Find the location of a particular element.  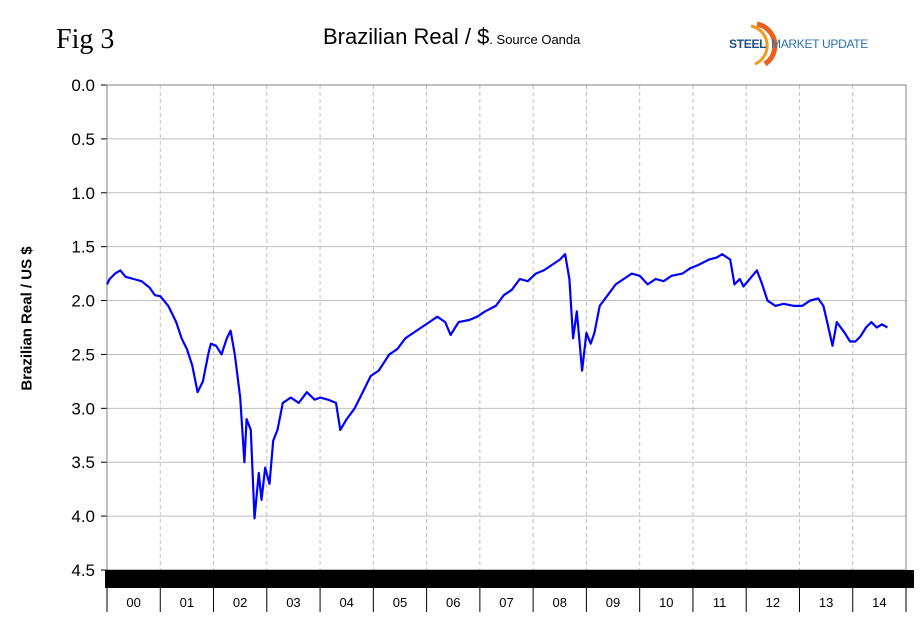

chart-title: Brazilian Real / $. Source Oanda is located at coordinates (451, 37).